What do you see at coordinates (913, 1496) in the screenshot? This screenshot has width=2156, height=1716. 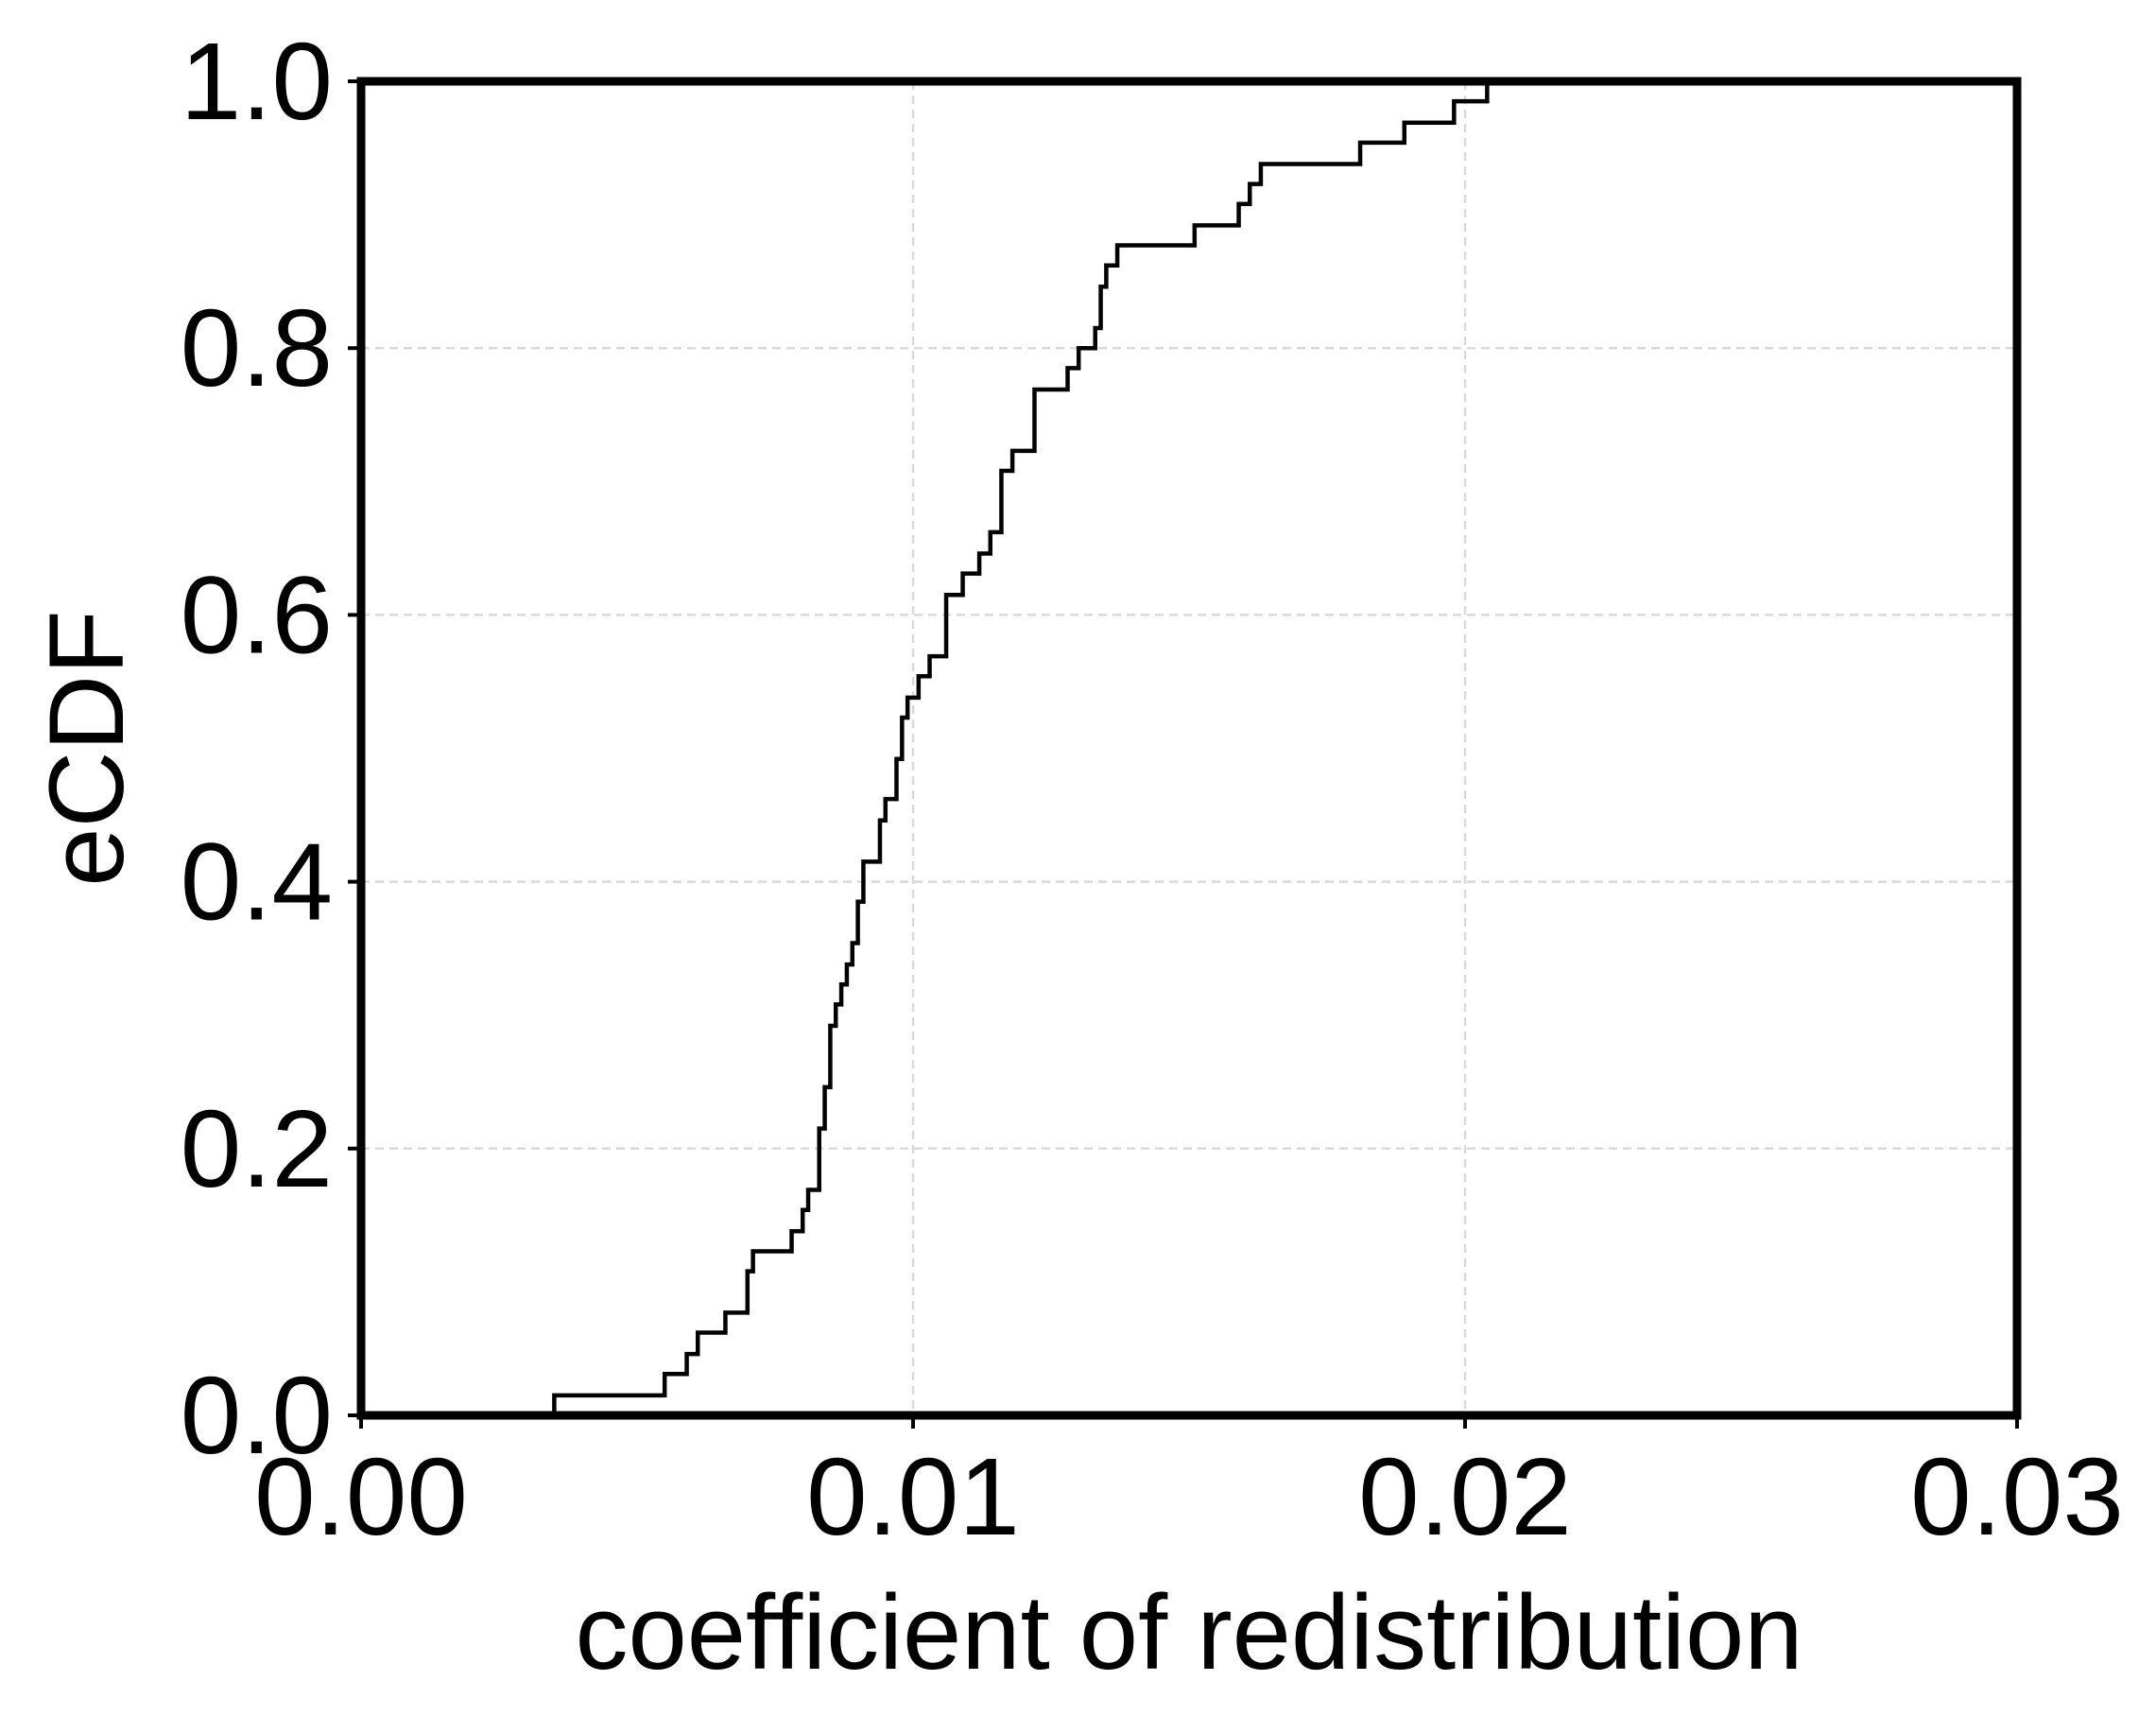 I see `x-tick-label: 0.01` at bounding box center [913, 1496].